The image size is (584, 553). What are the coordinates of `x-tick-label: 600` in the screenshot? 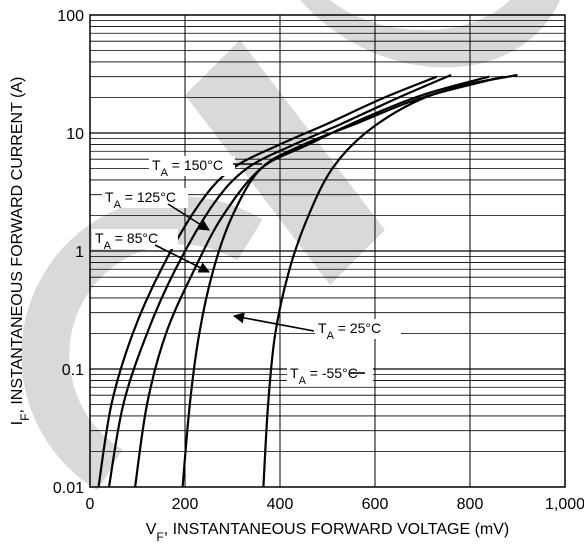 It's located at (375, 504).